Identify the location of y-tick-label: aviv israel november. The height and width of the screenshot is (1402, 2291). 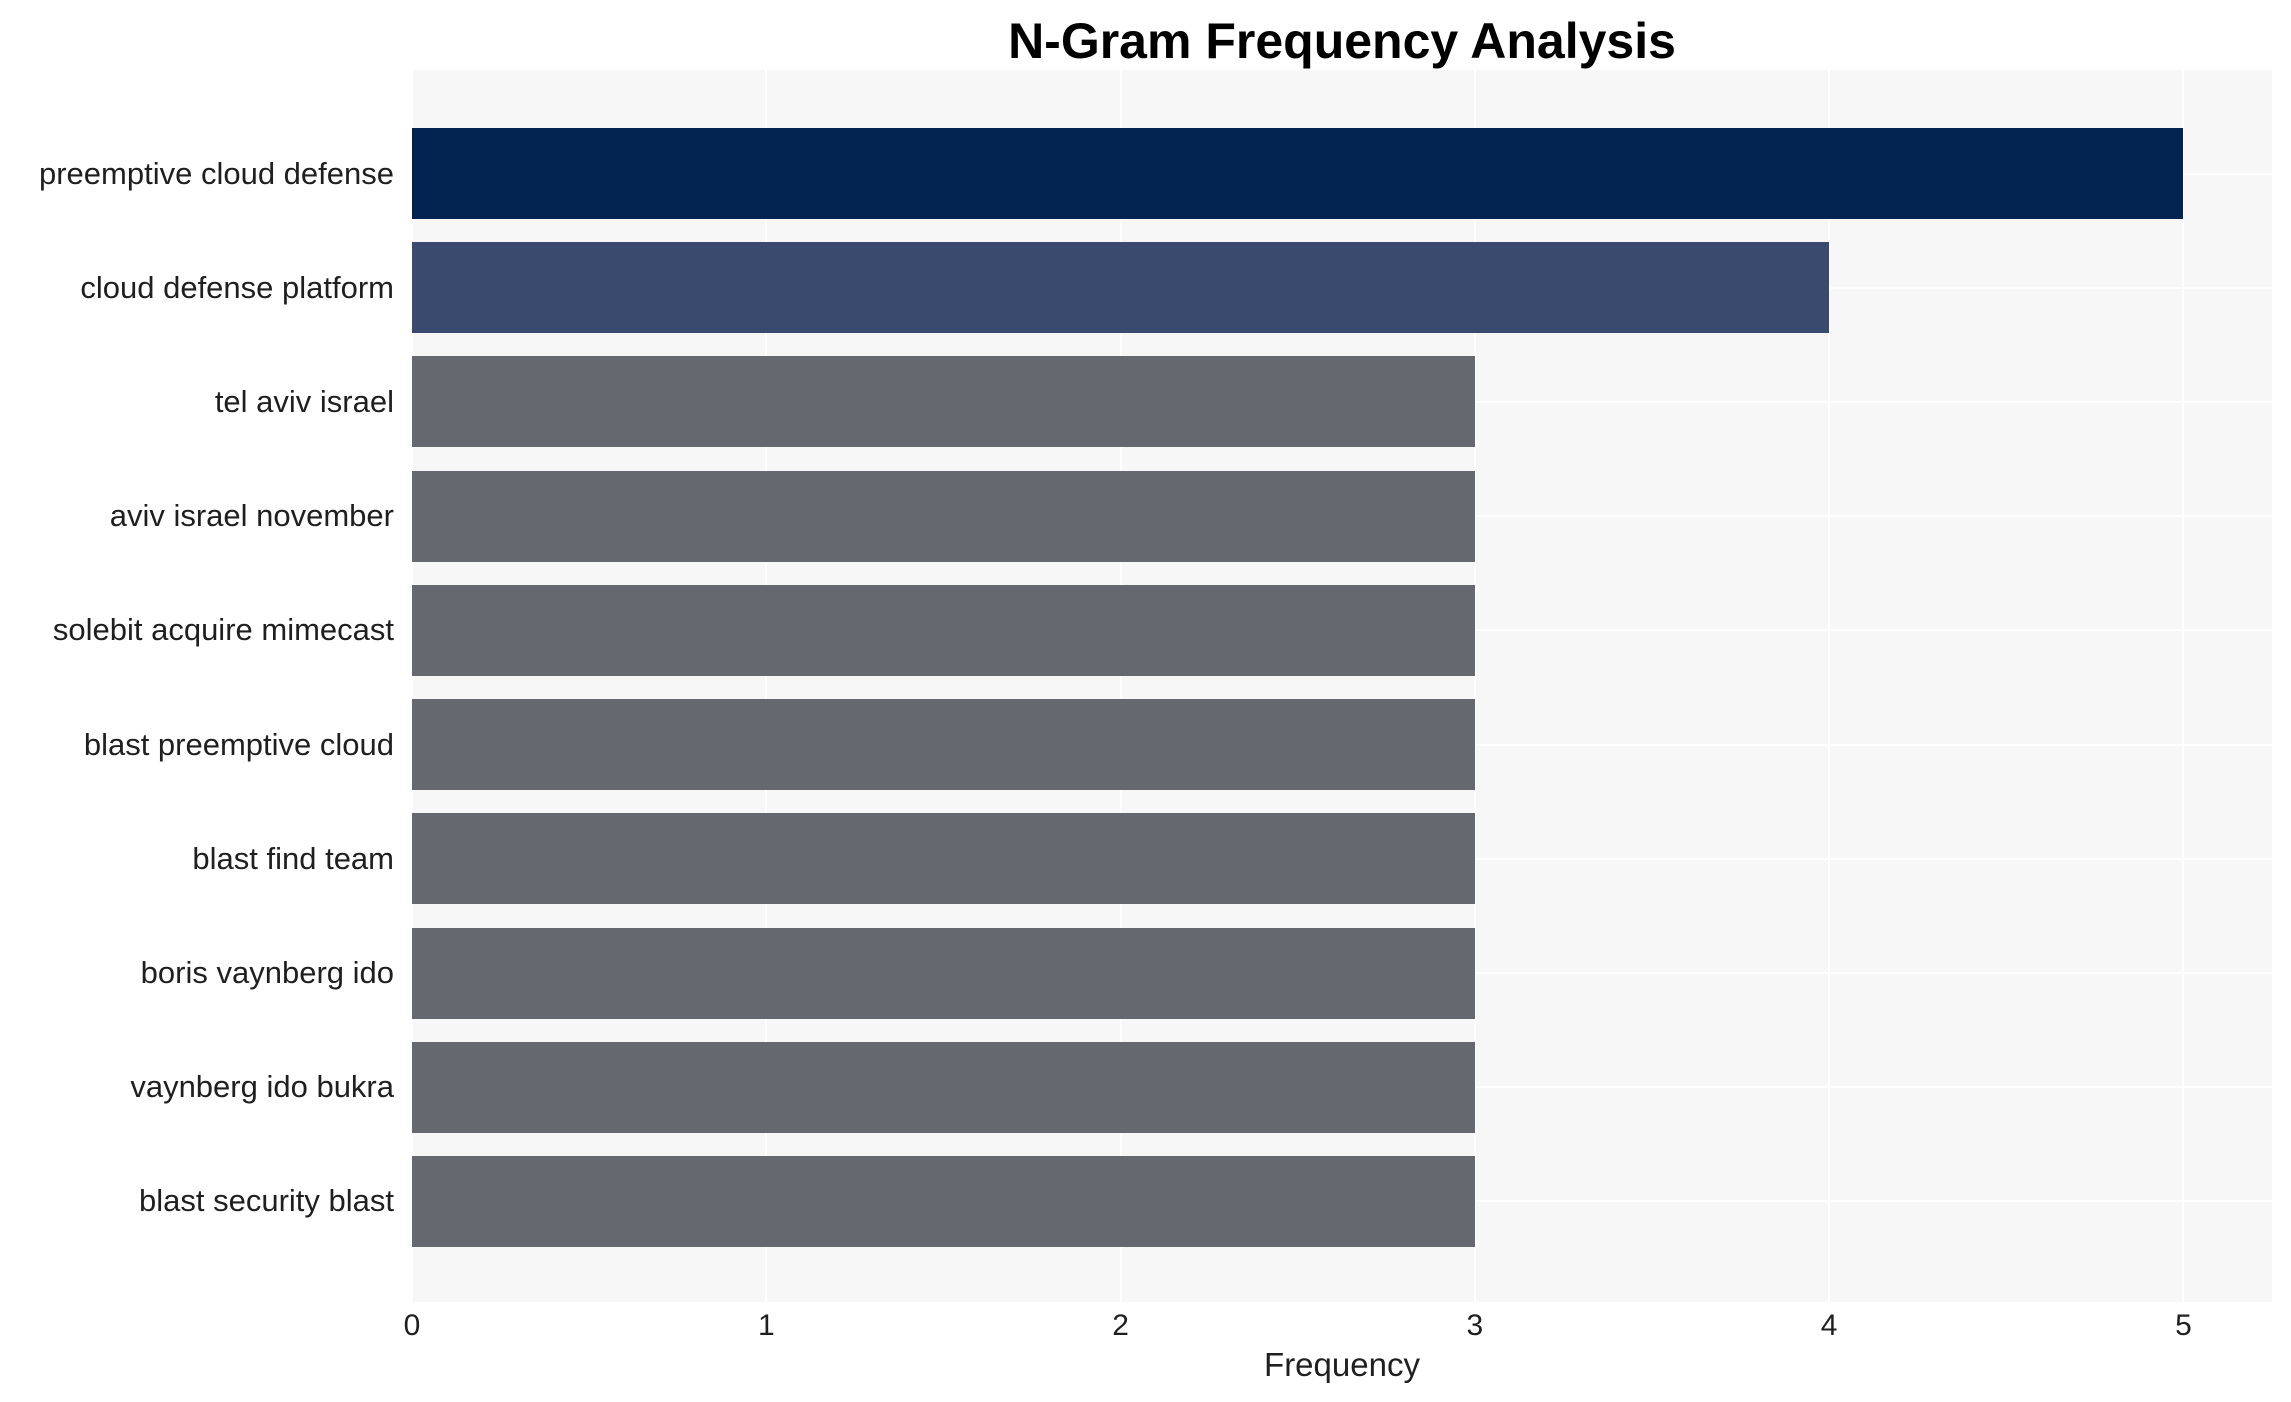
(251, 516).